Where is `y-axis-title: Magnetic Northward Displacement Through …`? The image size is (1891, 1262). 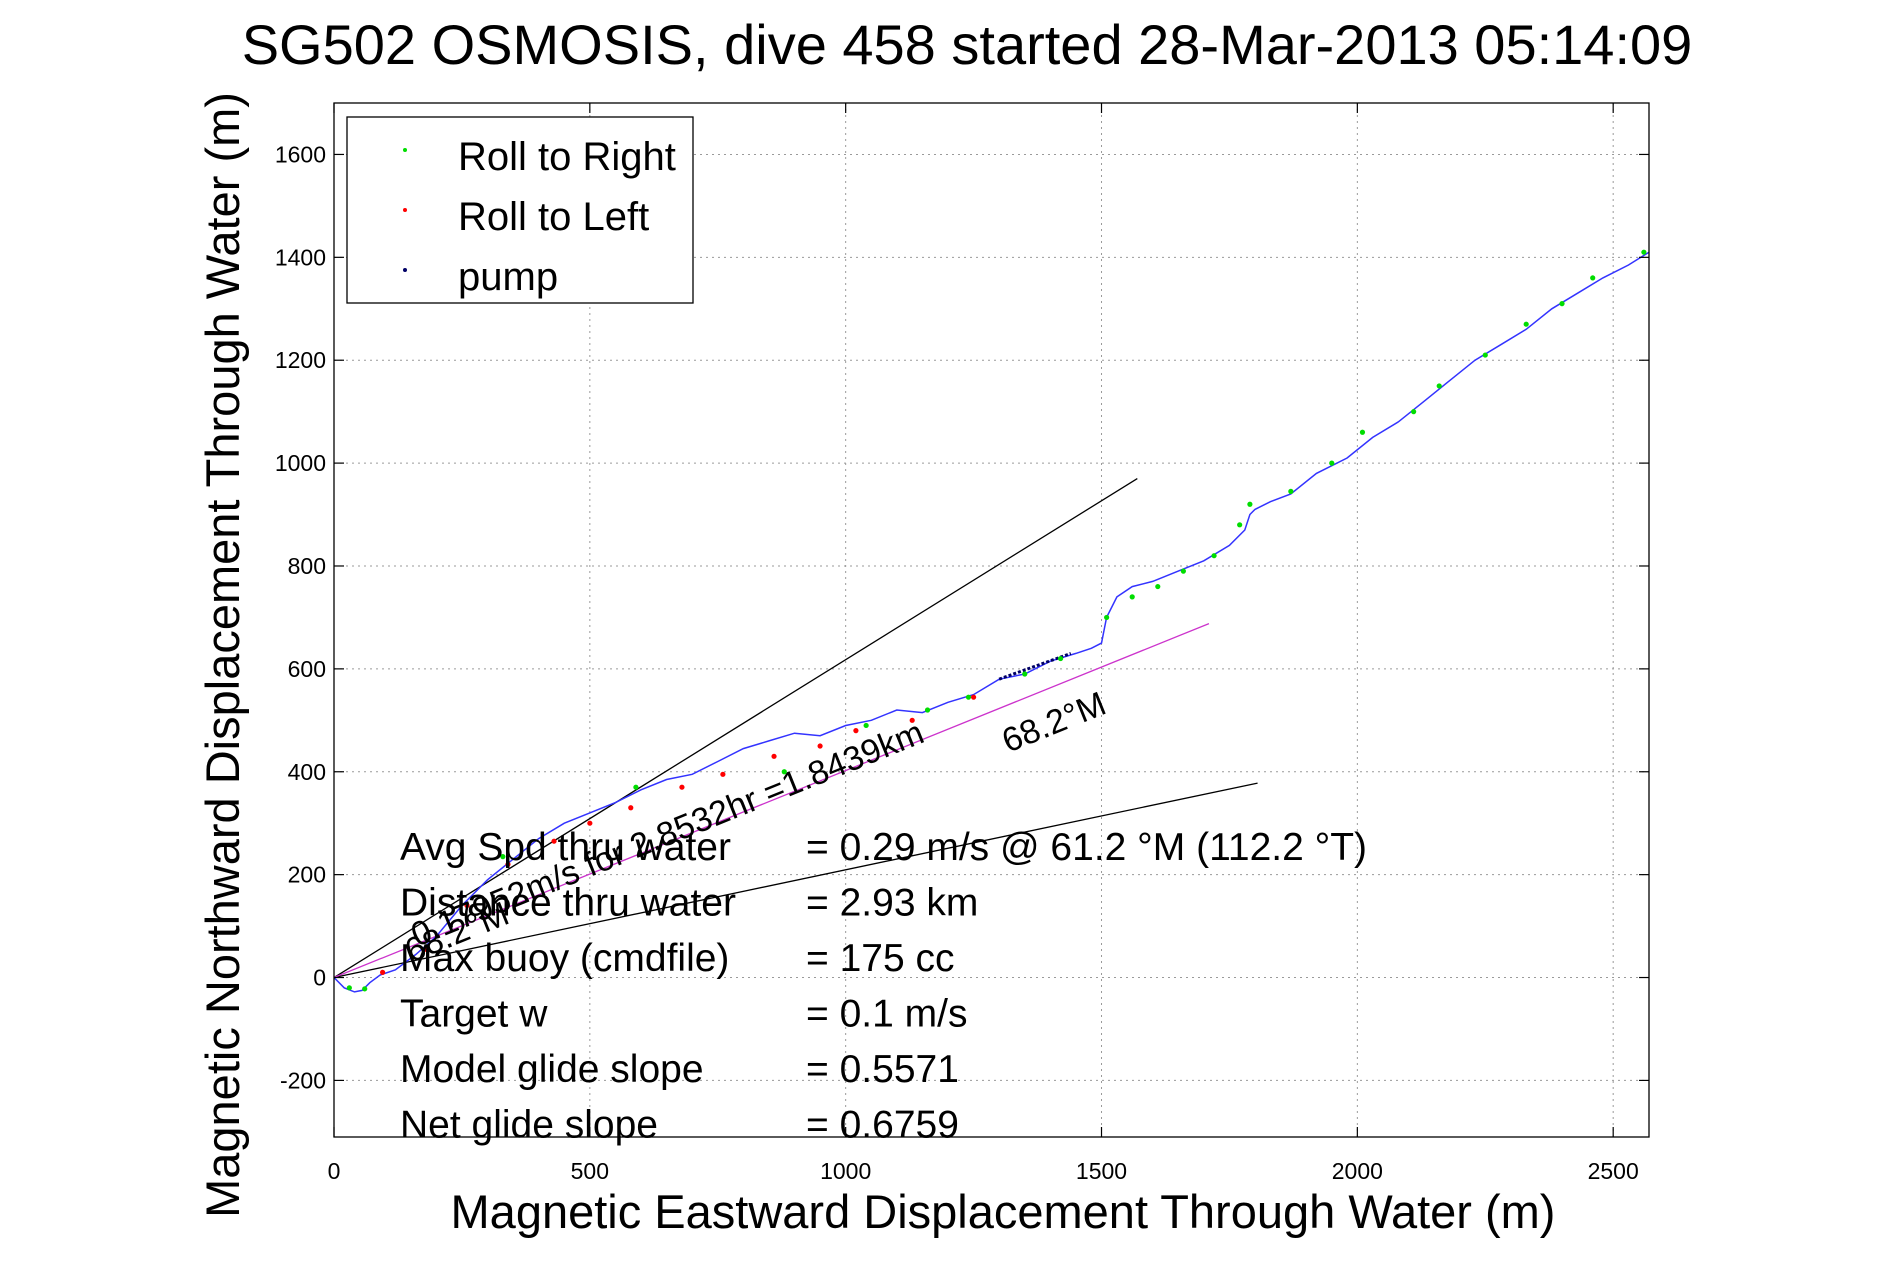 y-axis-title: Magnetic Northward Displacement Through … is located at coordinates (222, 655).